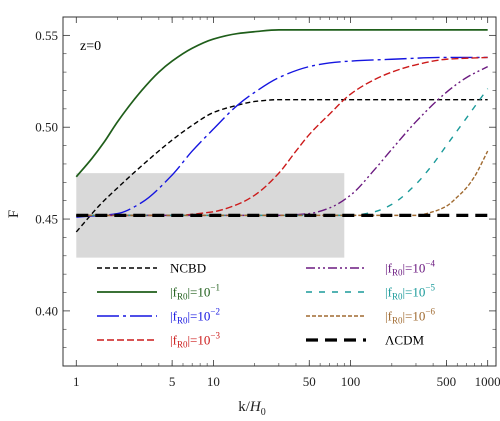 Image resolution: width=500 pixels, height=421 pixels. Describe the element at coordinates (195, 316) in the screenshot. I see `legend-label: |fR0|=10−2` at that location.